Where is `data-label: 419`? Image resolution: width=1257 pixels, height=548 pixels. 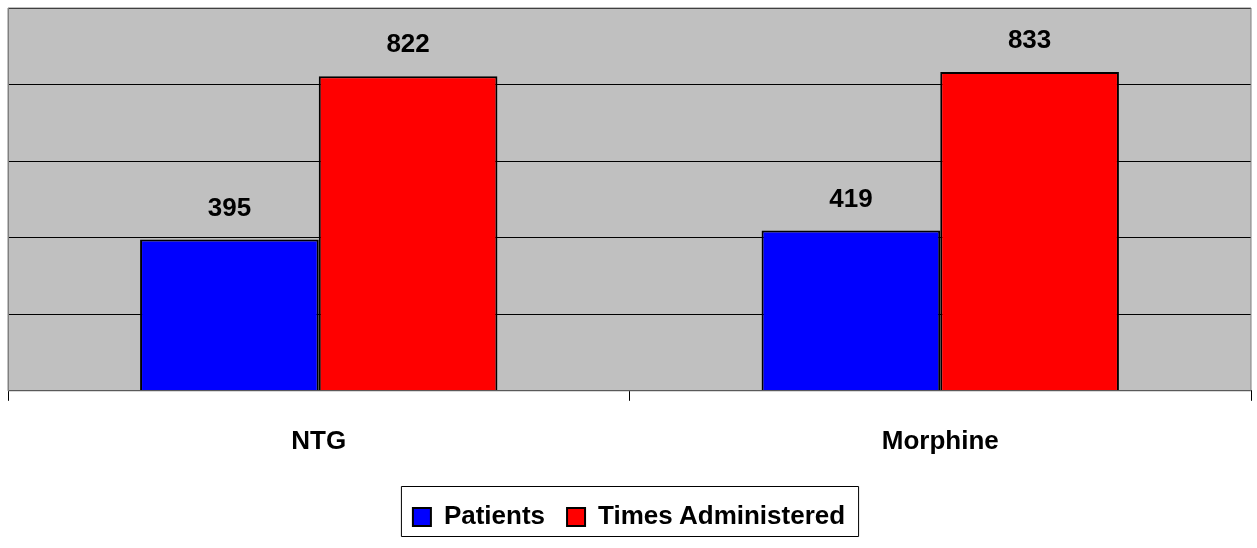 data-label: 419 is located at coordinates (851, 197).